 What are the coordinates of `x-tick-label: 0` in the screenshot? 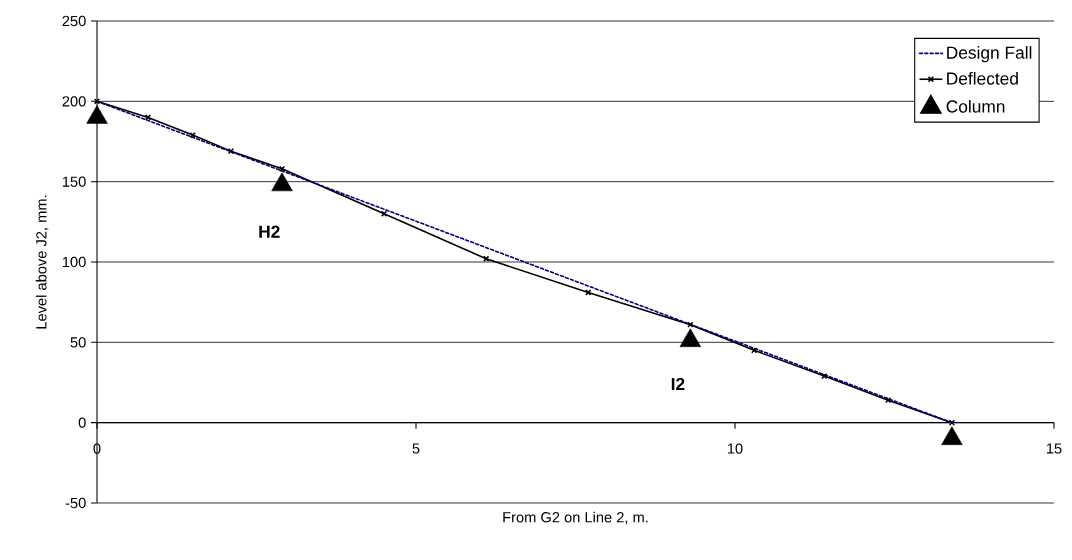 It's located at (97, 448).